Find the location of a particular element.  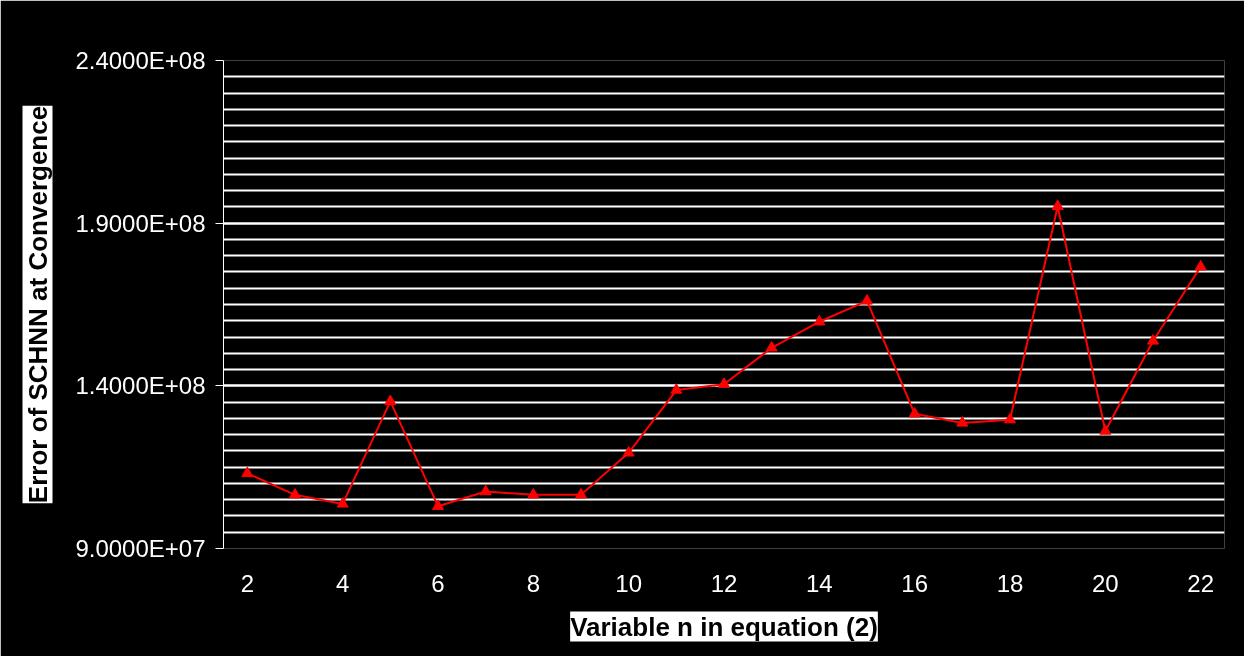

x-tick-label: 12 is located at coordinates (724, 583).